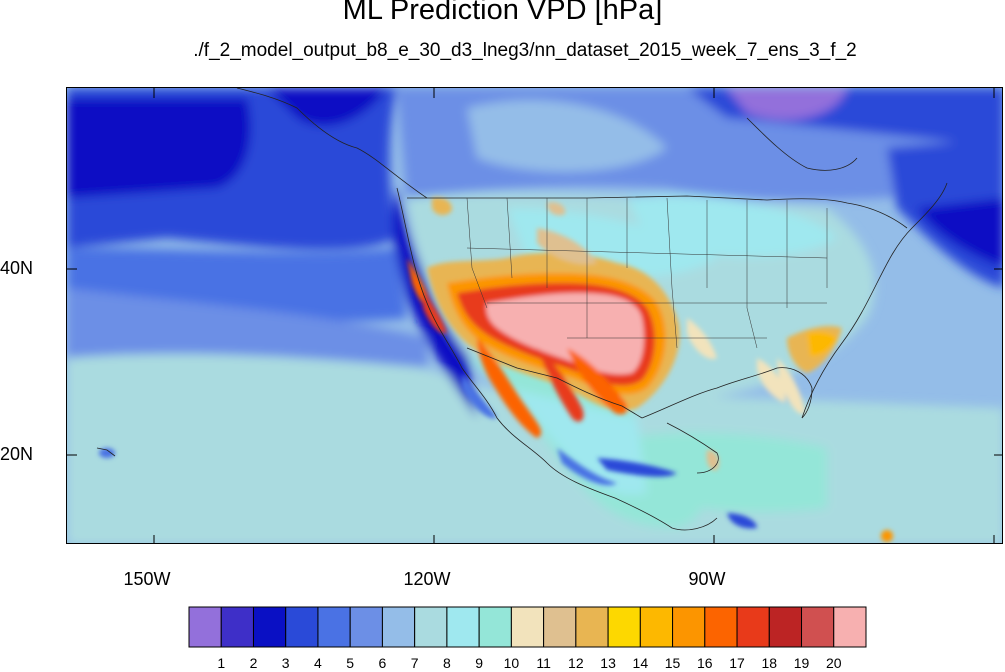 The height and width of the screenshot is (672, 1005). I want to click on lat-label-40n: 40N, so click(17, 268).